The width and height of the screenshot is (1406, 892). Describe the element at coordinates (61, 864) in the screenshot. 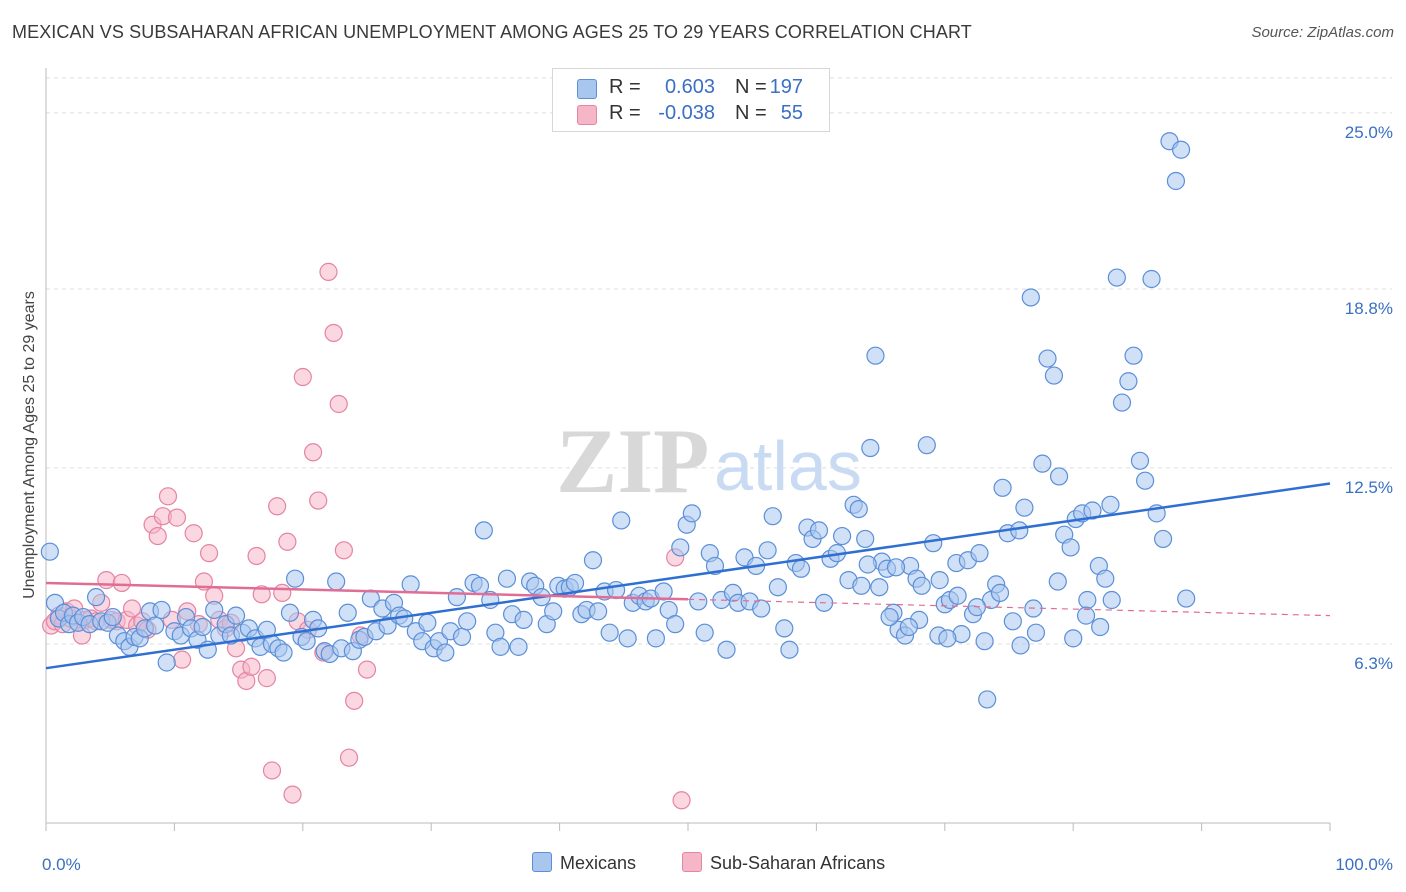

I see `x-tick-label-start: 0.0%` at that location.